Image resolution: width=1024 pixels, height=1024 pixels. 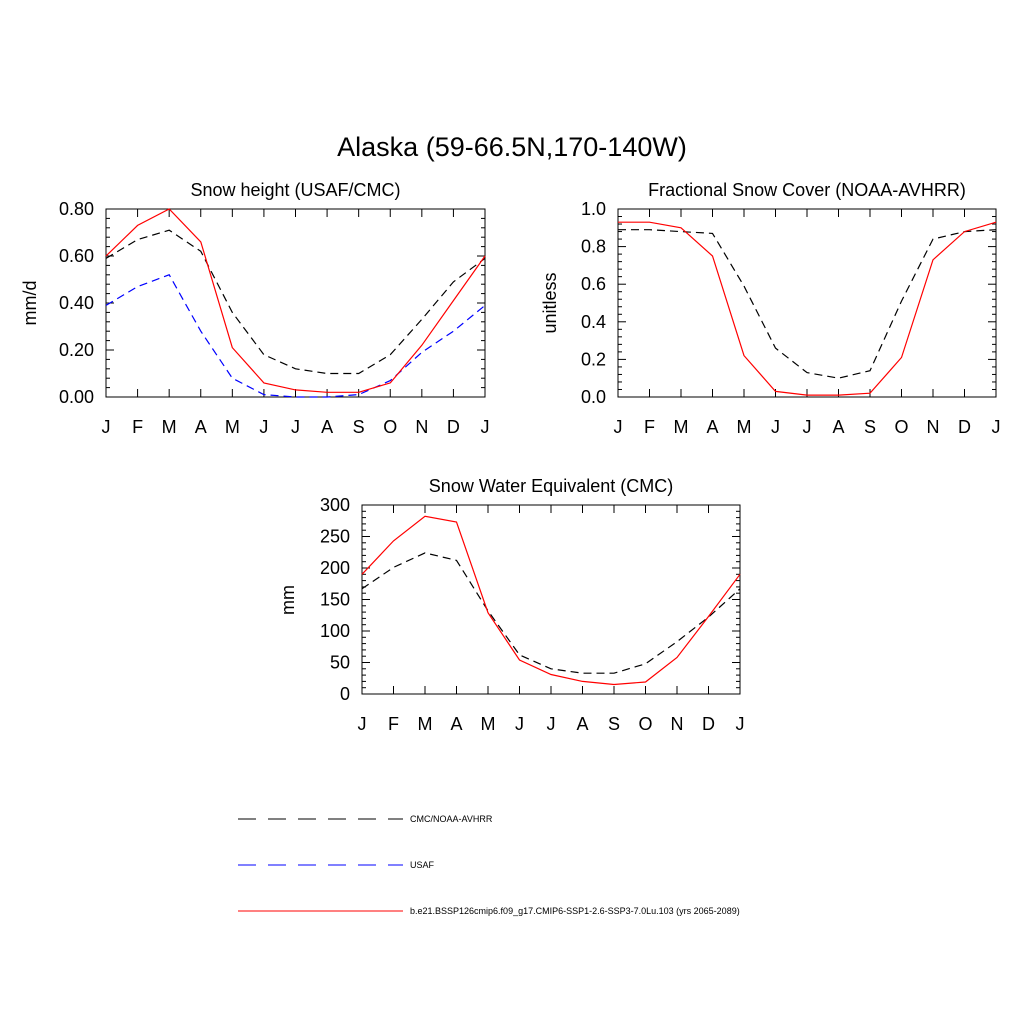 I want to click on panel-title: Snow Water Equivalent (CMC), so click(x=551, y=486).